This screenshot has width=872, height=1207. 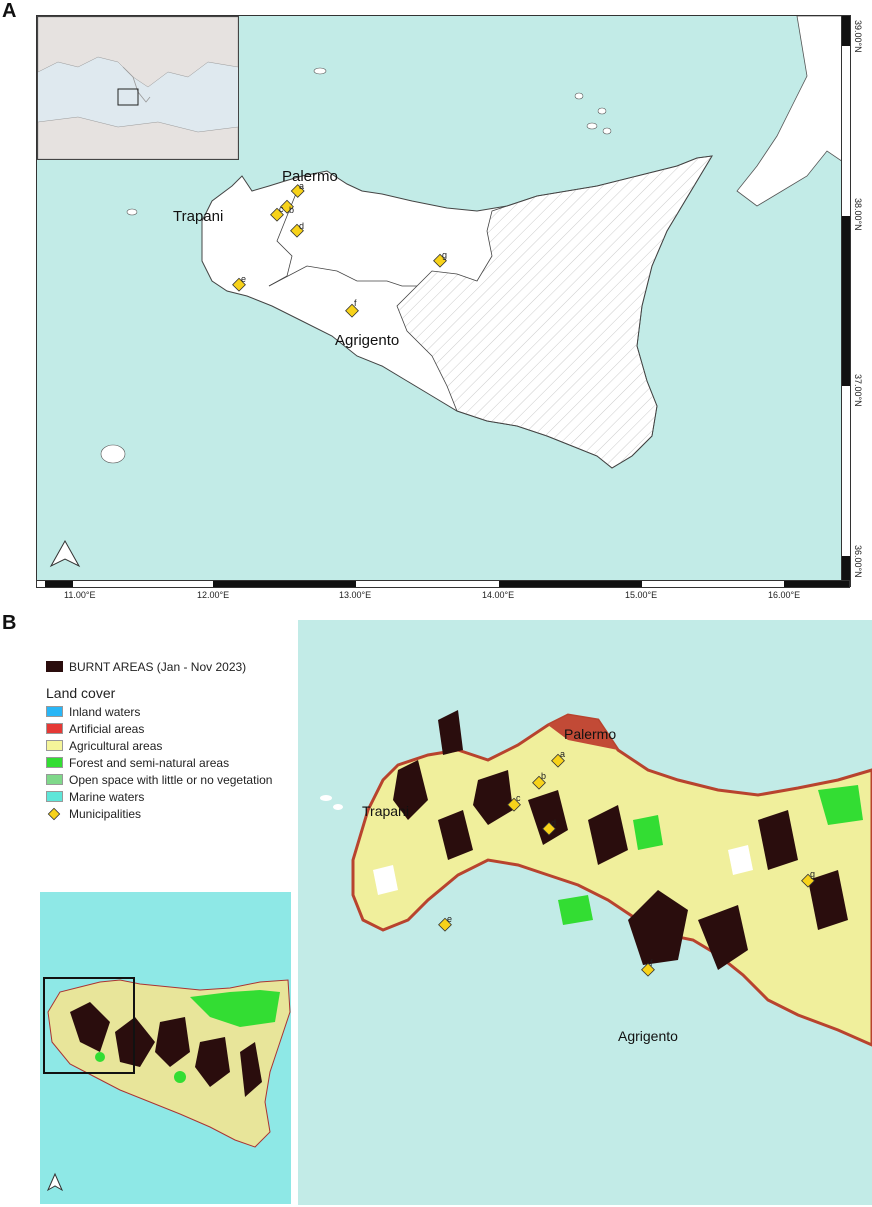 What do you see at coordinates (590, 734) in the screenshot?
I see `city-label-palermo-b: Palermo` at bounding box center [590, 734].